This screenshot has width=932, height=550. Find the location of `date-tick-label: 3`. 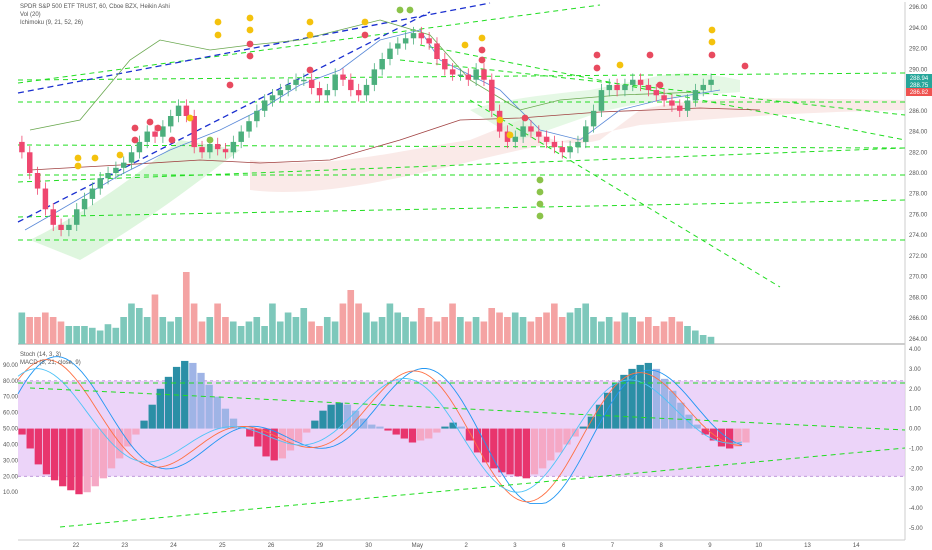

date-tick-label: 3 is located at coordinates (515, 546).